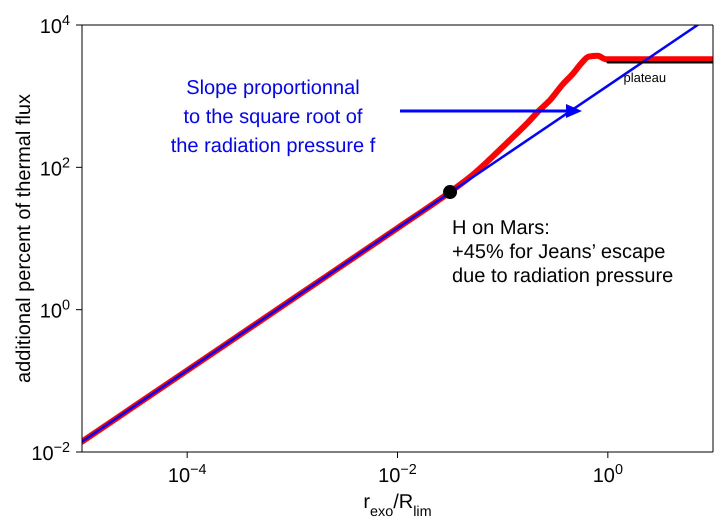 The width and height of the screenshot is (724, 526). What do you see at coordinates (563, 252) in the screenshot?
I see `annotation: H on Mars: +45% for Jeans’ escape due to radiation pressure` at bounding box center [563, 252].